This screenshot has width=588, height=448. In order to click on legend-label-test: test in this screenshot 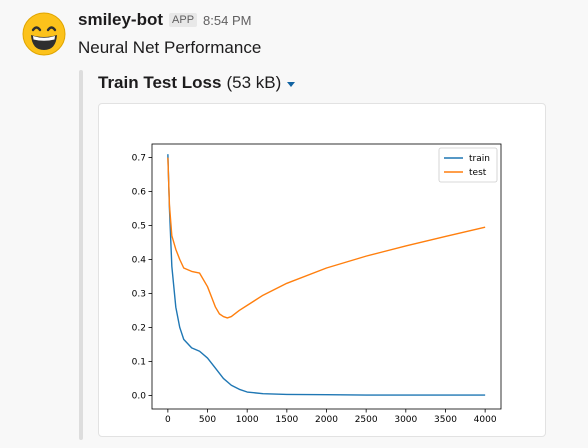, I will do `click(478, 173)`.